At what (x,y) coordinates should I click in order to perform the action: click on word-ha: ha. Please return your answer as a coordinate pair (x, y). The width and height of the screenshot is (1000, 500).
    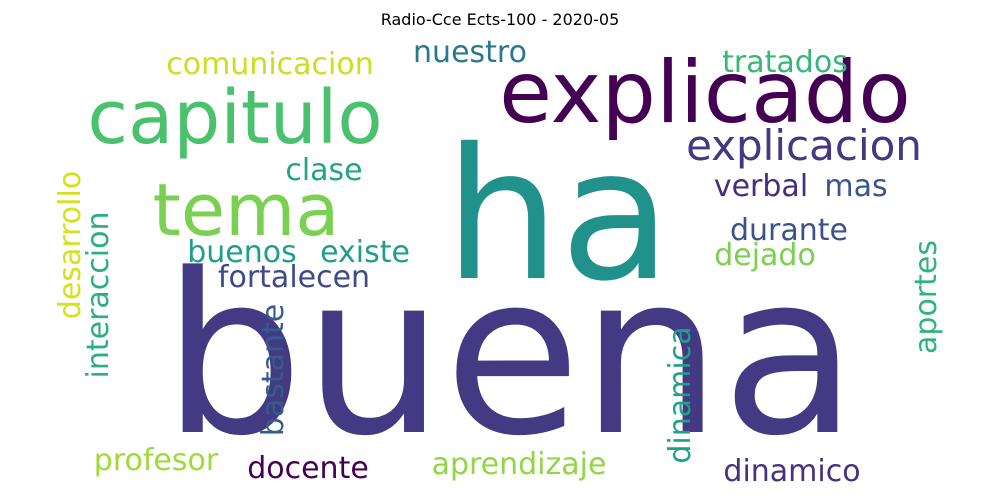
    Looking at the image, I should click on (558, 215).